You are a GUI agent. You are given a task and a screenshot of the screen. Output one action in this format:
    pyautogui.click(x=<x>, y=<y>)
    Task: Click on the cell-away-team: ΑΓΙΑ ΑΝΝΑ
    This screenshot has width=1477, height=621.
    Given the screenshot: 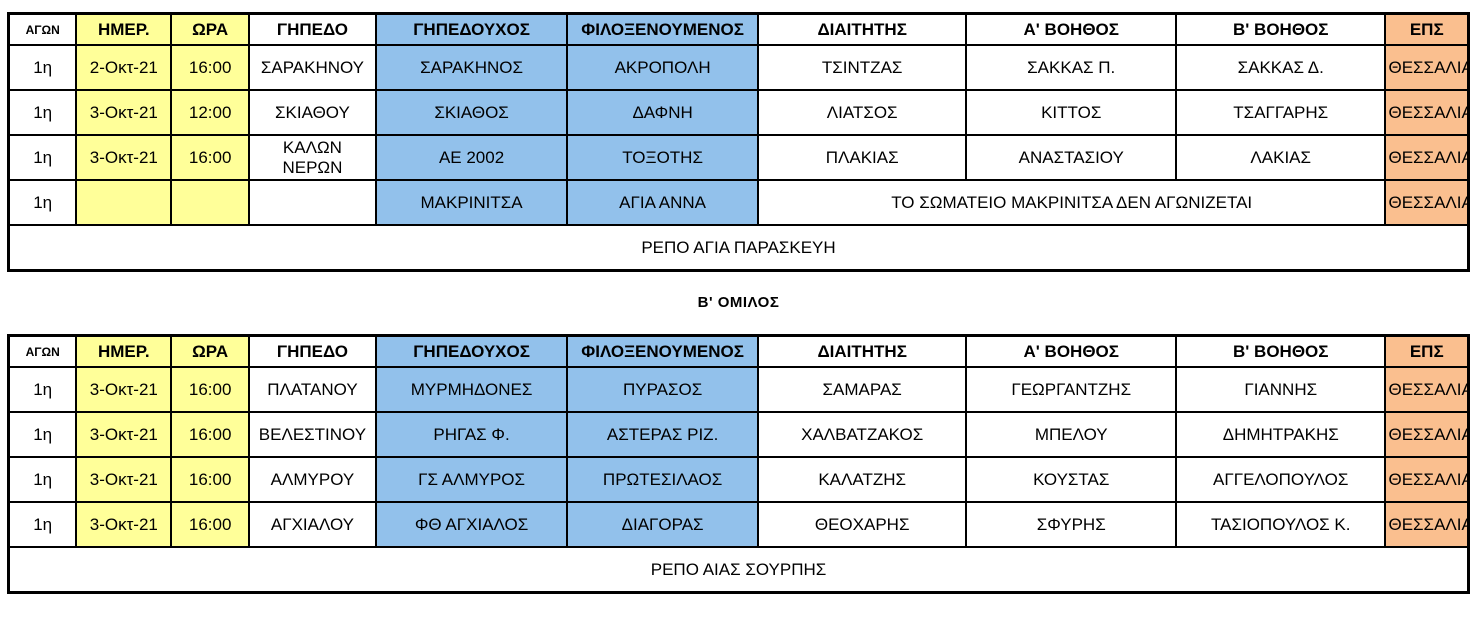 What is the action you would take?
    pyautogui.click(x=662, y=202)
    